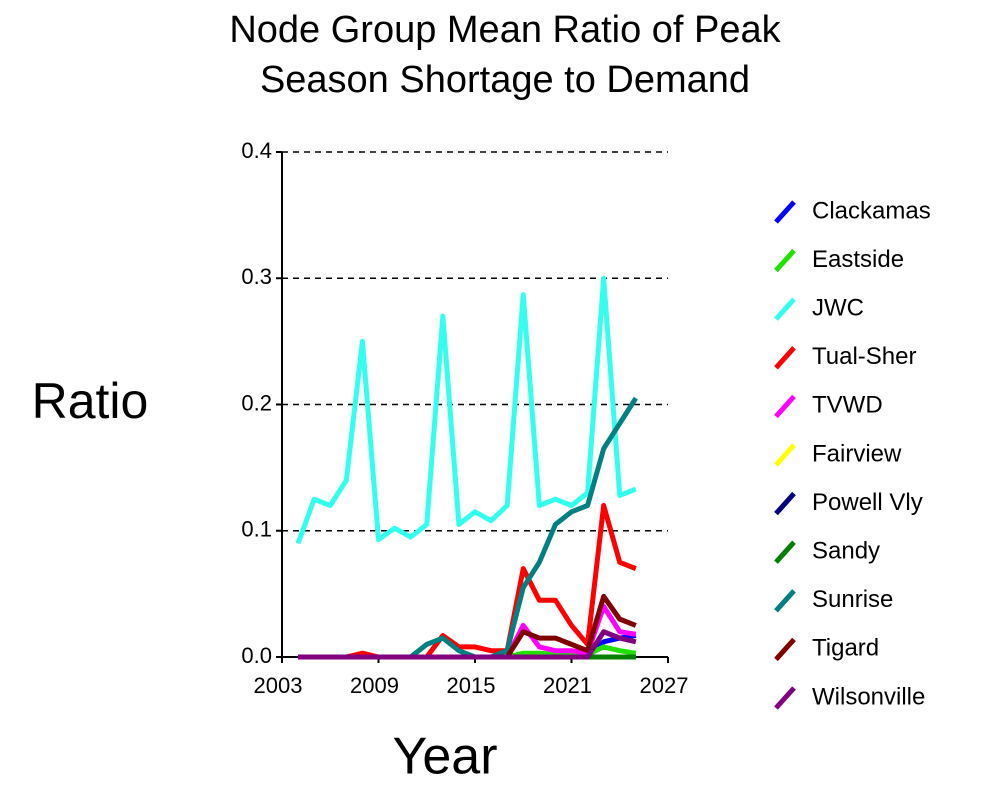 The image size is (985, 785). I want to click on legend-label: TVWD, so click(847, 405).